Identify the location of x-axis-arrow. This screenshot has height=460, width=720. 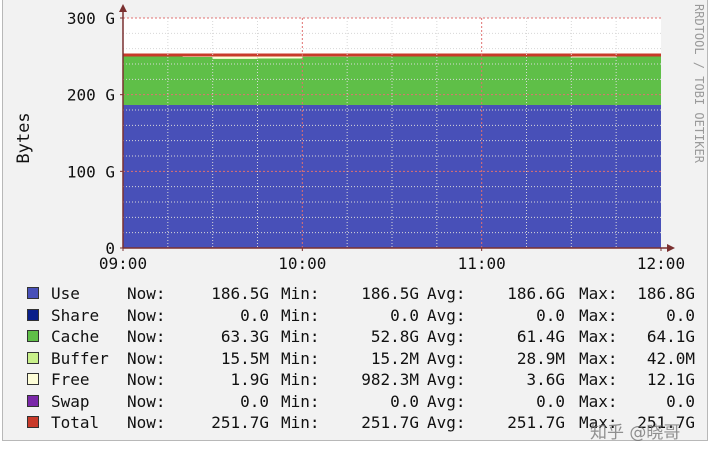
(671, 248).